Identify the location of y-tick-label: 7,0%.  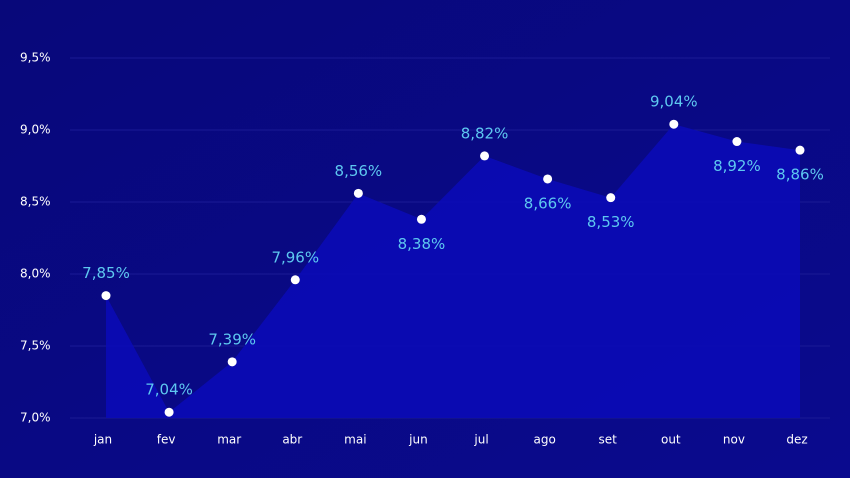
(35, 418).